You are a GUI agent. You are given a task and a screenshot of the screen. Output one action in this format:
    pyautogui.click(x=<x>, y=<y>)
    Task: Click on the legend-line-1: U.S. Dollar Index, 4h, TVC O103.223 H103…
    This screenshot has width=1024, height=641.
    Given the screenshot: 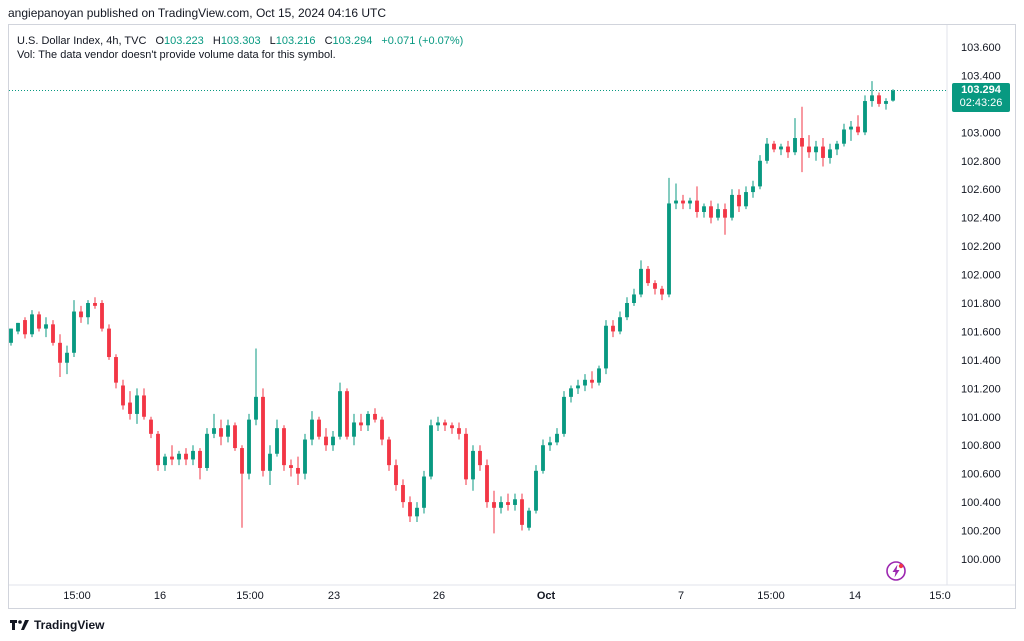 What is the action you would take?
    pyautogui.click(x=240, y=41)
    